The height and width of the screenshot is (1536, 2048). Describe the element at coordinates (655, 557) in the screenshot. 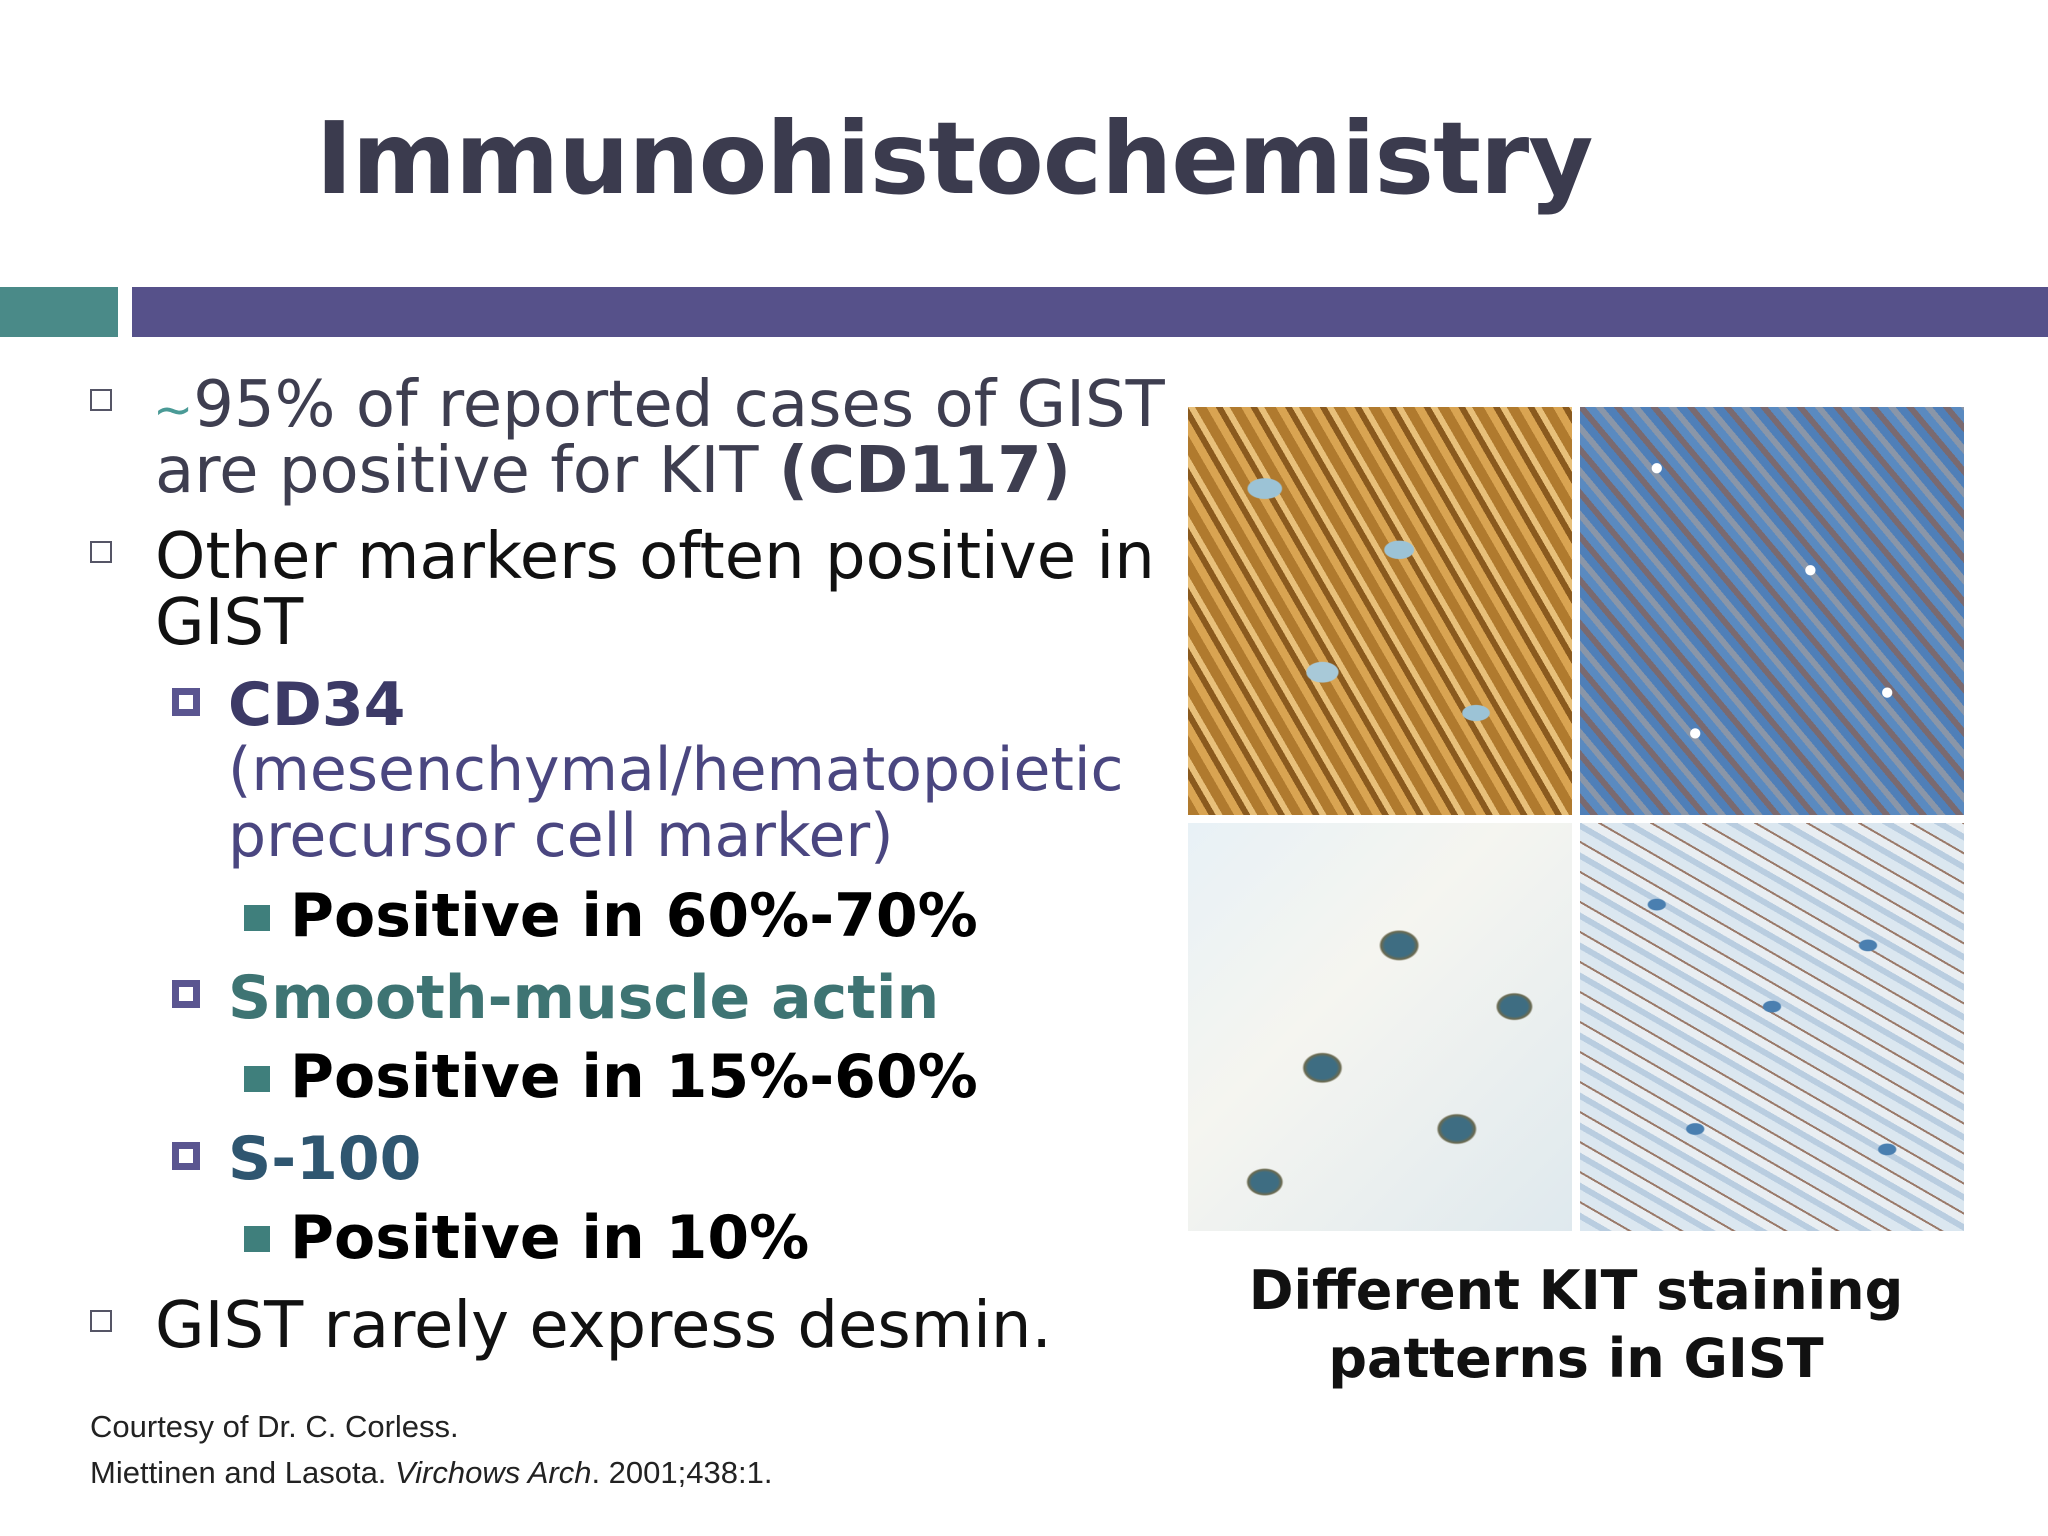

I see `bullet-other-markers-line1: Other markers often positive in` at that location.